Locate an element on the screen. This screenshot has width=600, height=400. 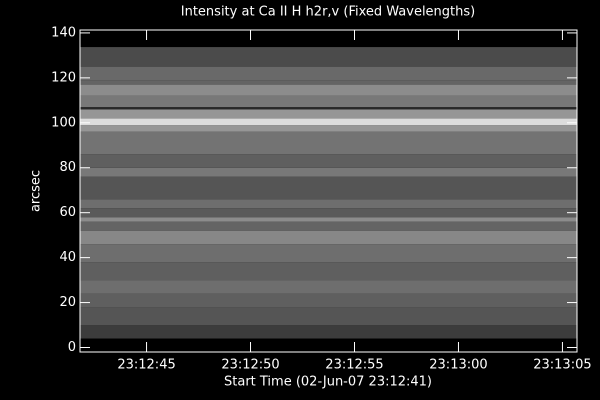
x-axis-label: Start Time (02-Jun-07 23:12:41) is located at coordinates (328, 382).